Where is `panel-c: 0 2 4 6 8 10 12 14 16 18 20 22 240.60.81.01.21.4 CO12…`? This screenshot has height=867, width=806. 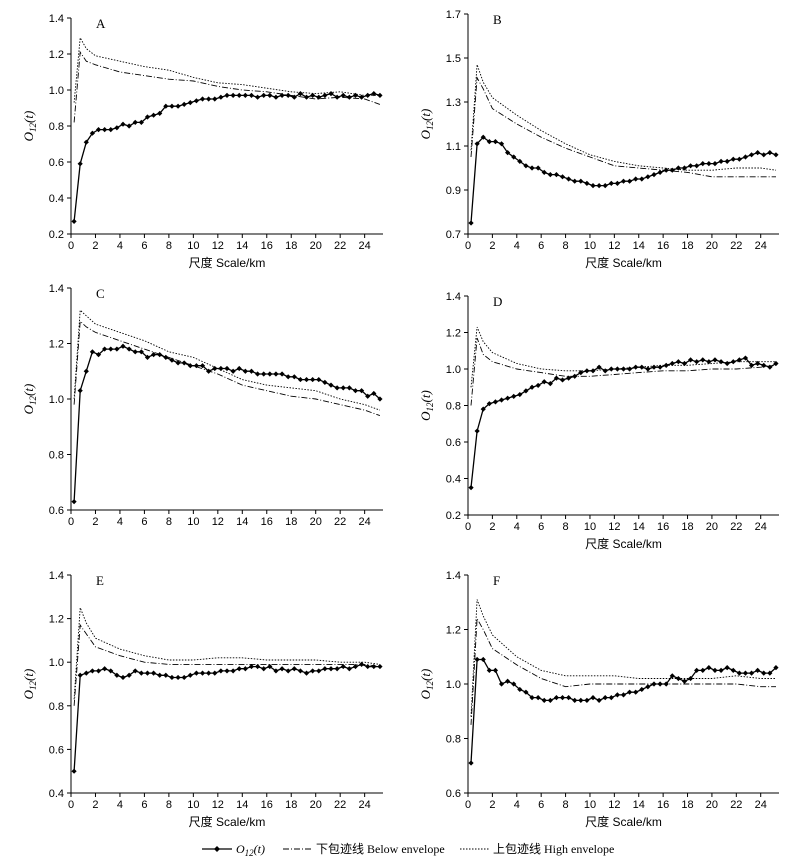
panel-c: 0 2 4 6 8 10 12 14 16 18 20 22 240.60.81.01.21.4 CO12… is located at coordinates (202, 405).